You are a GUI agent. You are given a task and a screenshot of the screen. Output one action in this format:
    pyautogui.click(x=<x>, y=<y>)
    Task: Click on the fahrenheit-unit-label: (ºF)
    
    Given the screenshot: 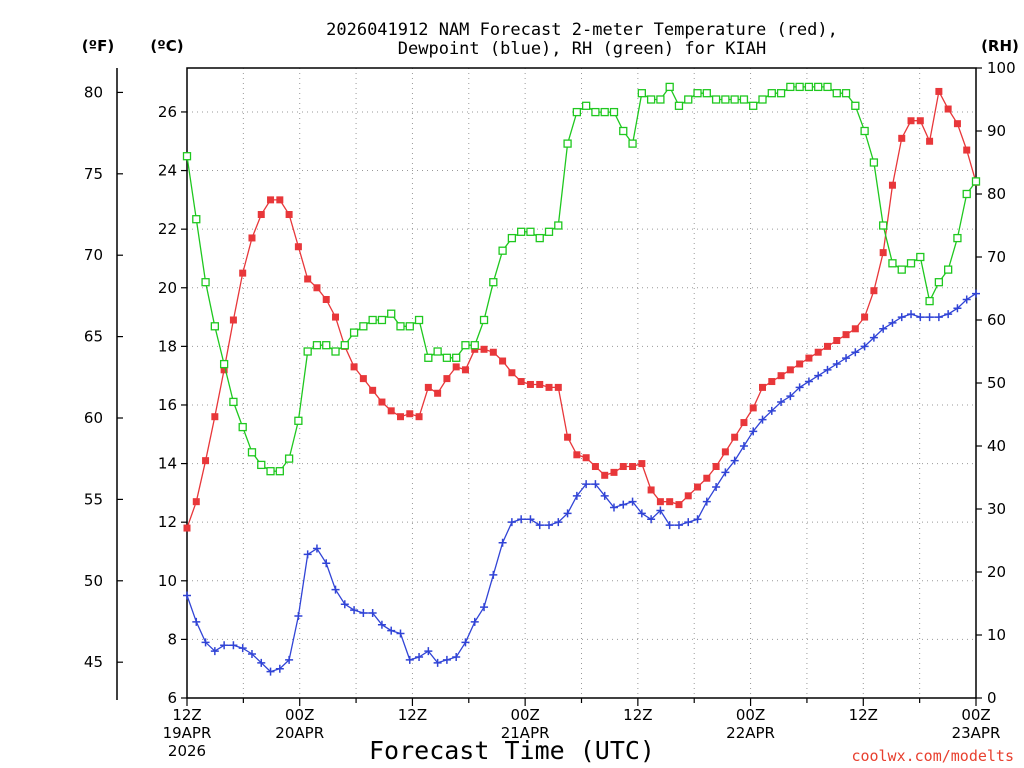 What is the action you would take?
    pyautogui.click(x=98, y=46)
    